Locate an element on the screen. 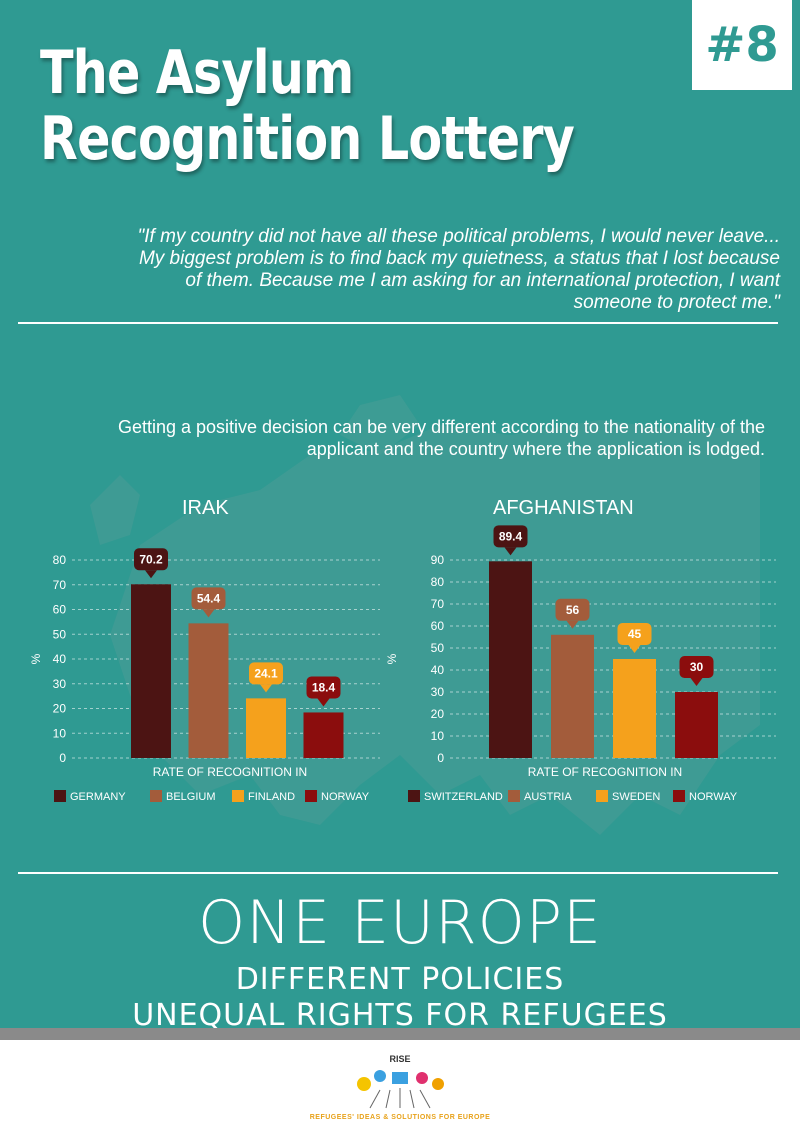 The width and height of the screenshot is (800, 1140). data-label: 56 is located at coordinates (573, 610).